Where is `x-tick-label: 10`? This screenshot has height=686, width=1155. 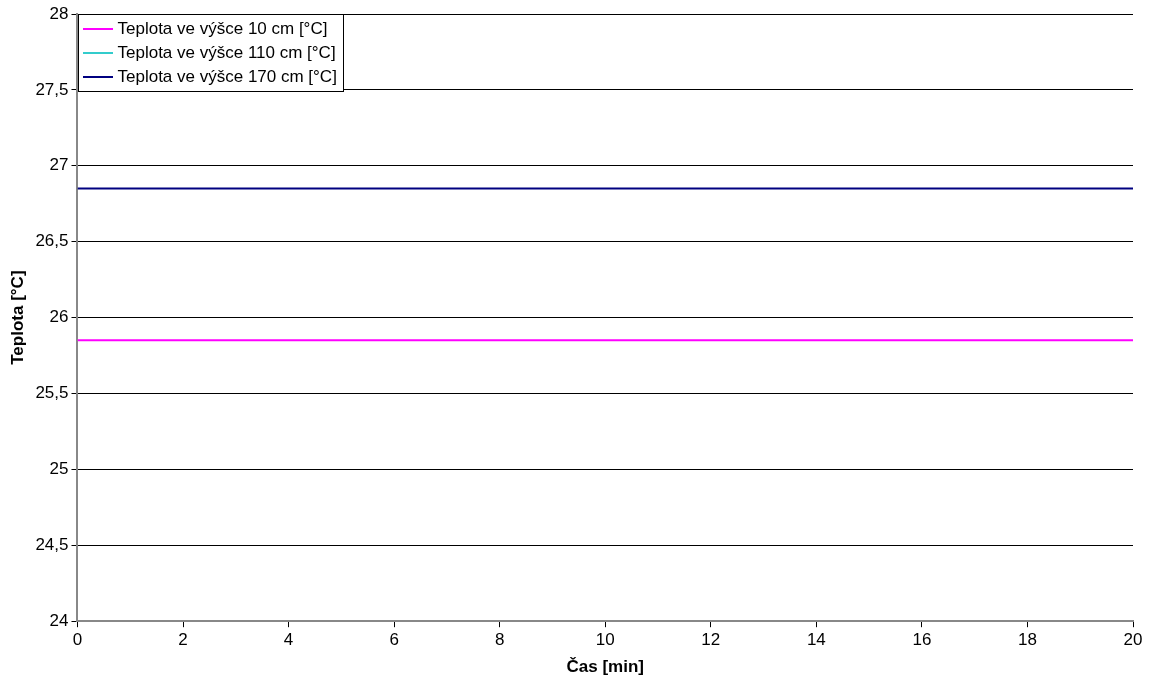 x-tick-label: 10 is located at coordinates (605, 640).